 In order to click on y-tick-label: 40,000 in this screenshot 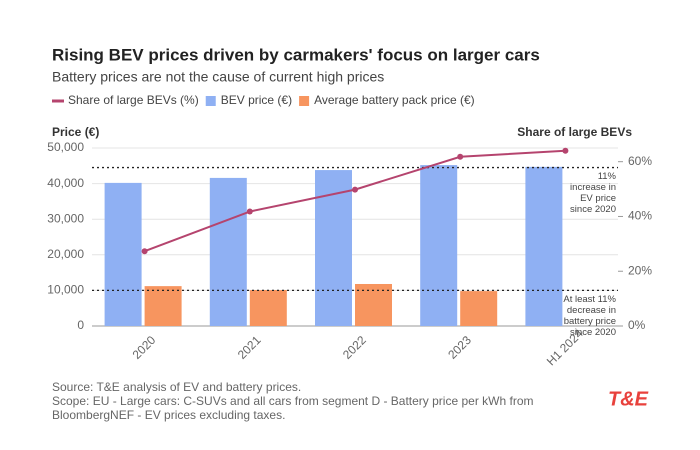, I will do `click(65, 183)`.